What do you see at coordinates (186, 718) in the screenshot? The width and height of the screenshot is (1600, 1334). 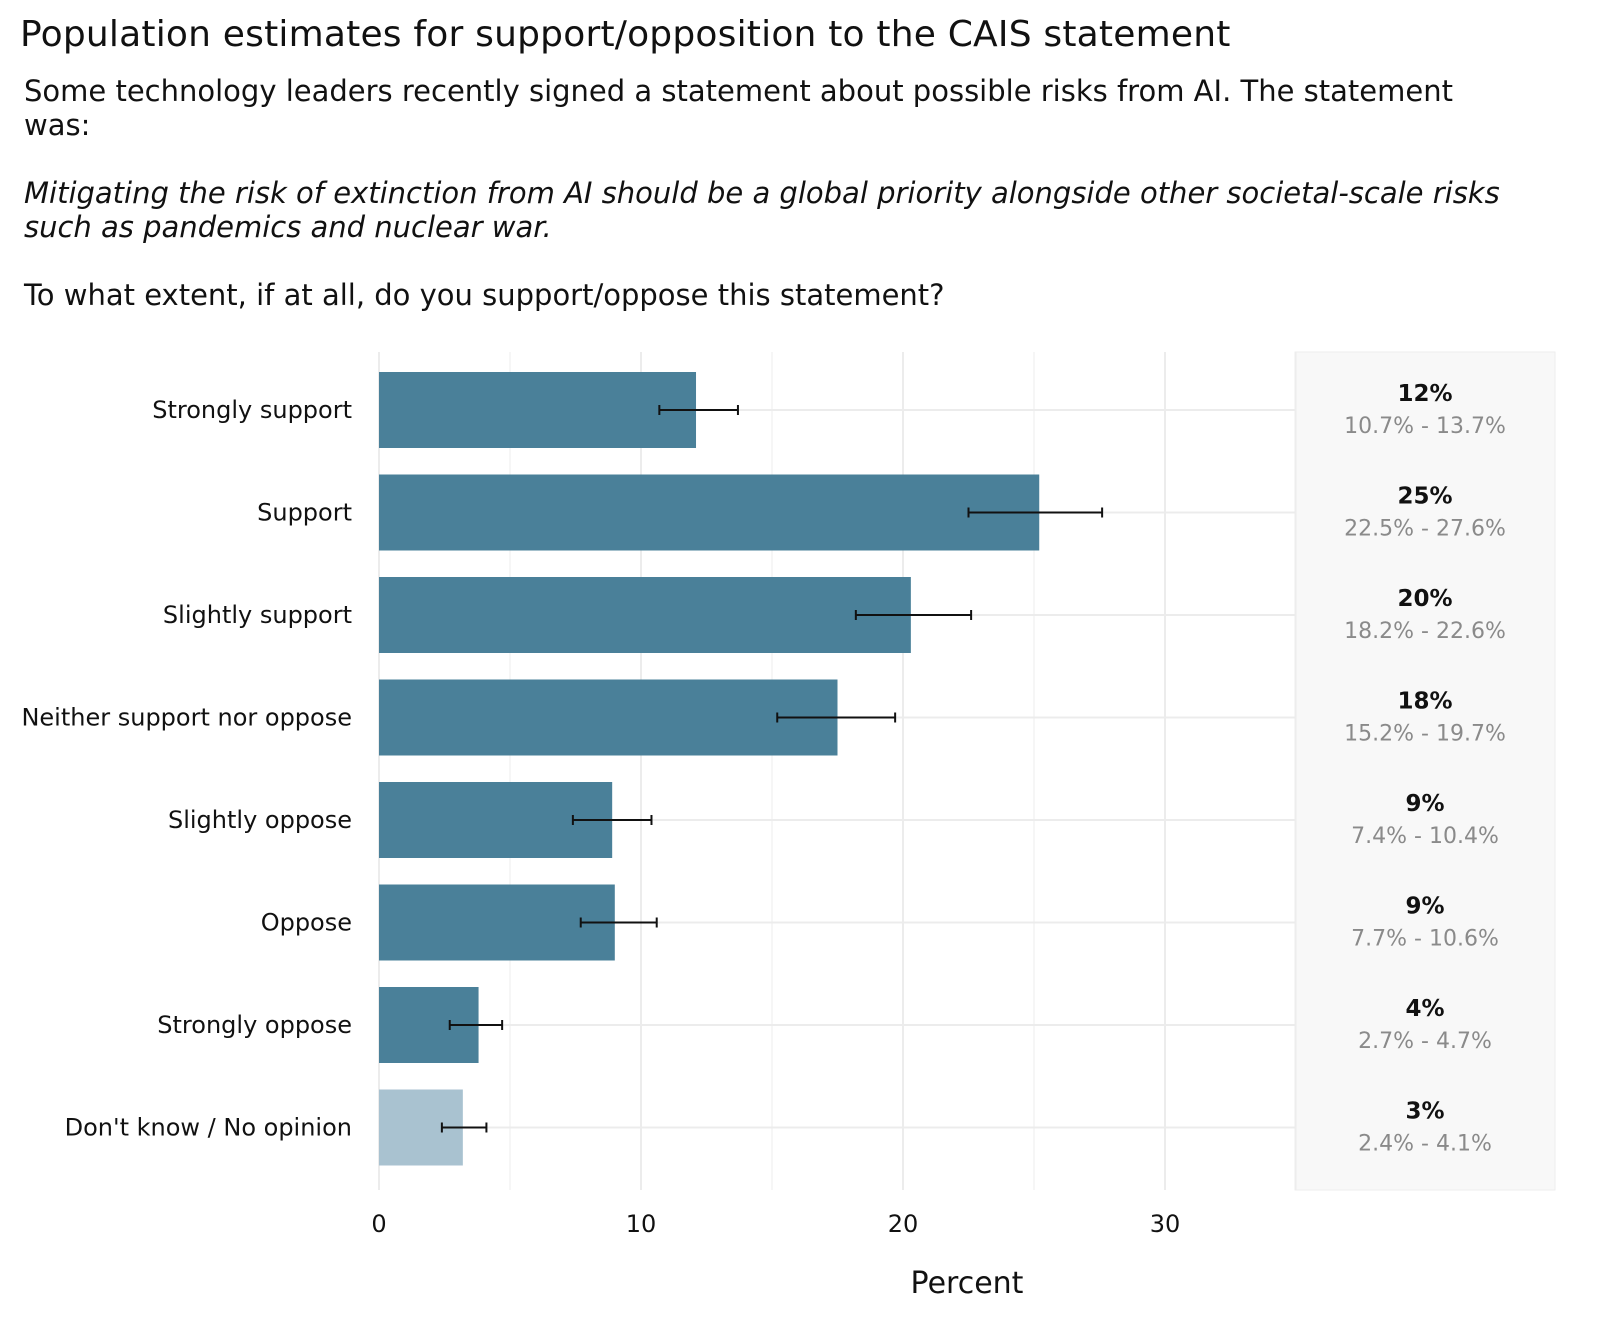 I see `category-label: Neither support nor oppose` at bounding box center [186, 718].